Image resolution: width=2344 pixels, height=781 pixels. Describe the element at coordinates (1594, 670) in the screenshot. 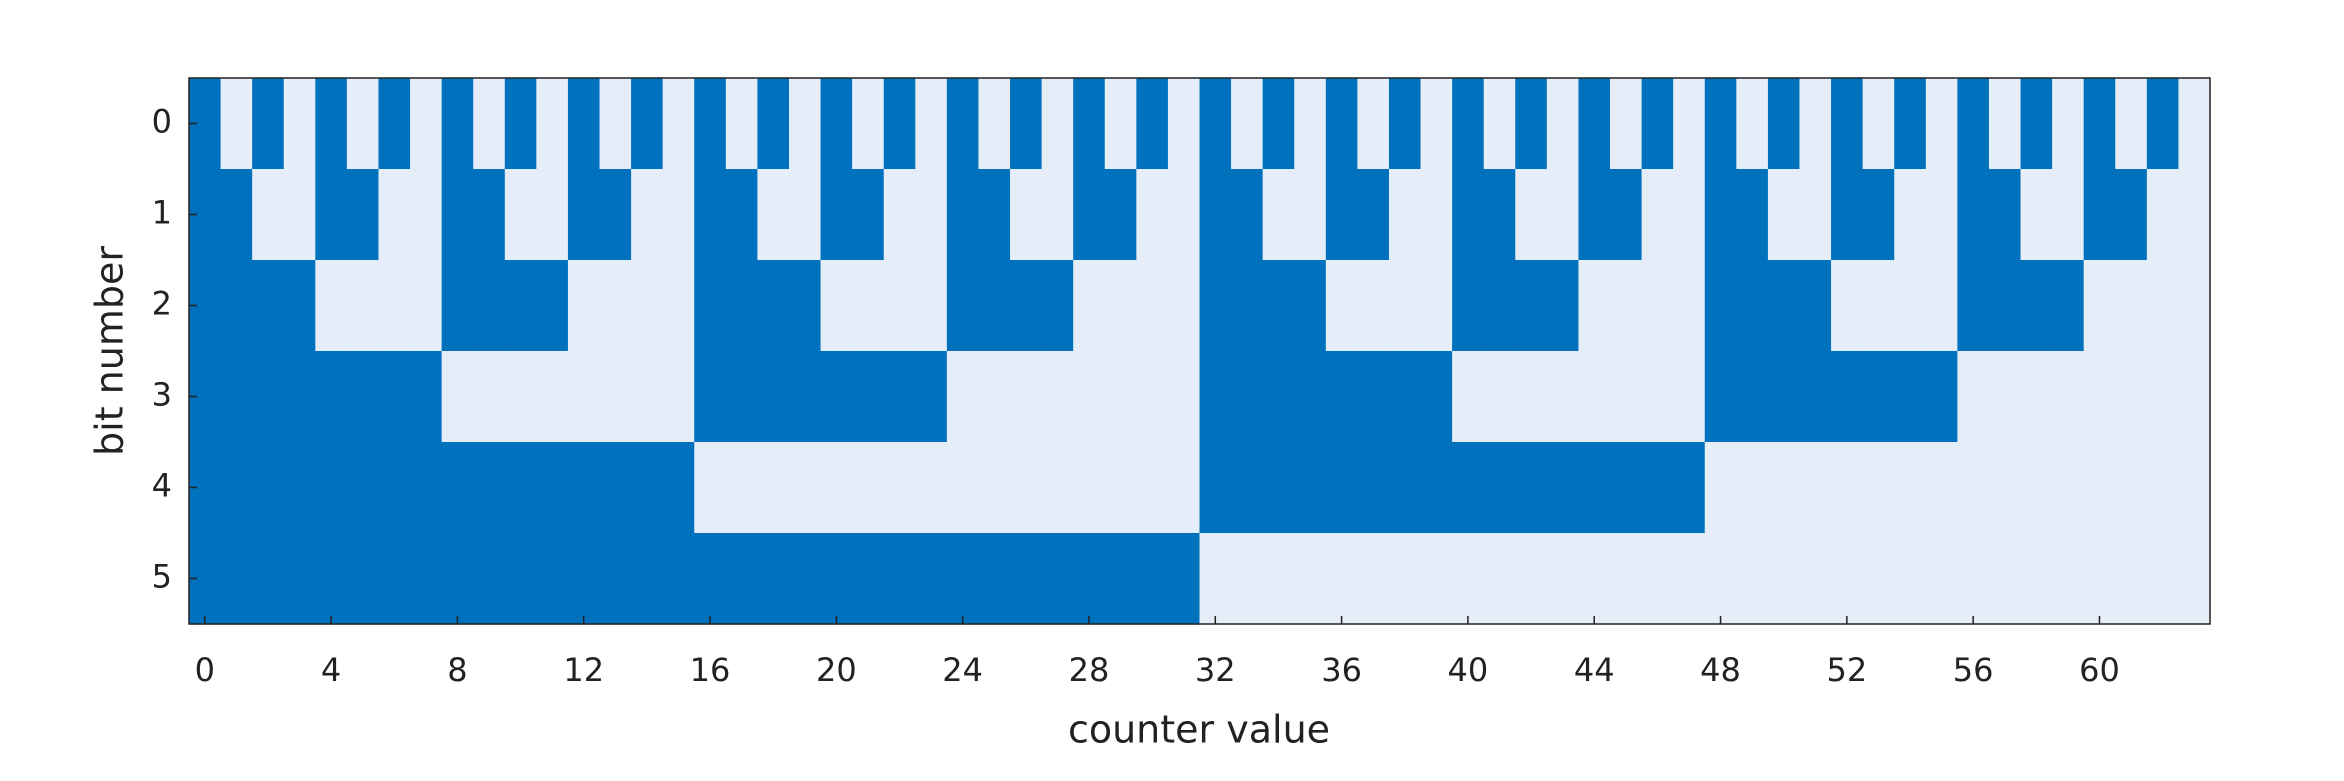

I see `x-tick-label: 44` at that location.